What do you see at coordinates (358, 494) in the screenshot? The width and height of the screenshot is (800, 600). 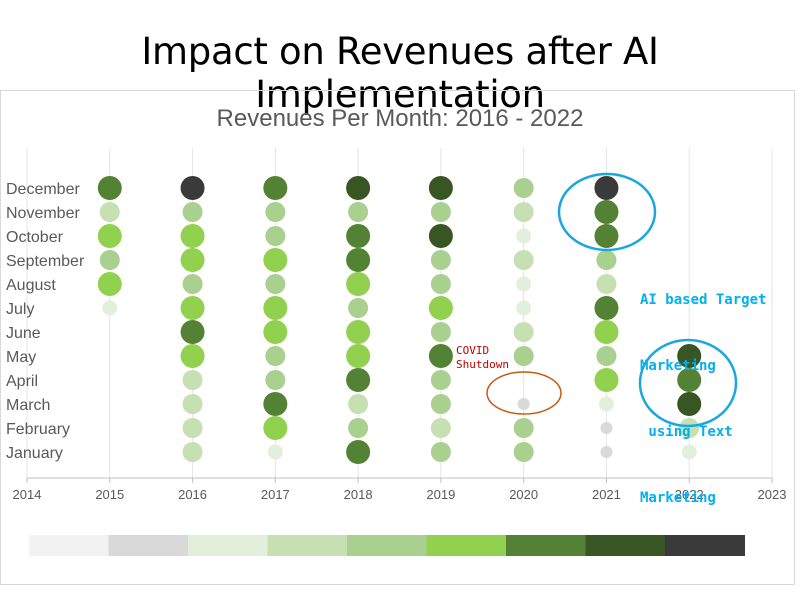 I see `x-tick-label: 2018` at bounding box center [358, 494].